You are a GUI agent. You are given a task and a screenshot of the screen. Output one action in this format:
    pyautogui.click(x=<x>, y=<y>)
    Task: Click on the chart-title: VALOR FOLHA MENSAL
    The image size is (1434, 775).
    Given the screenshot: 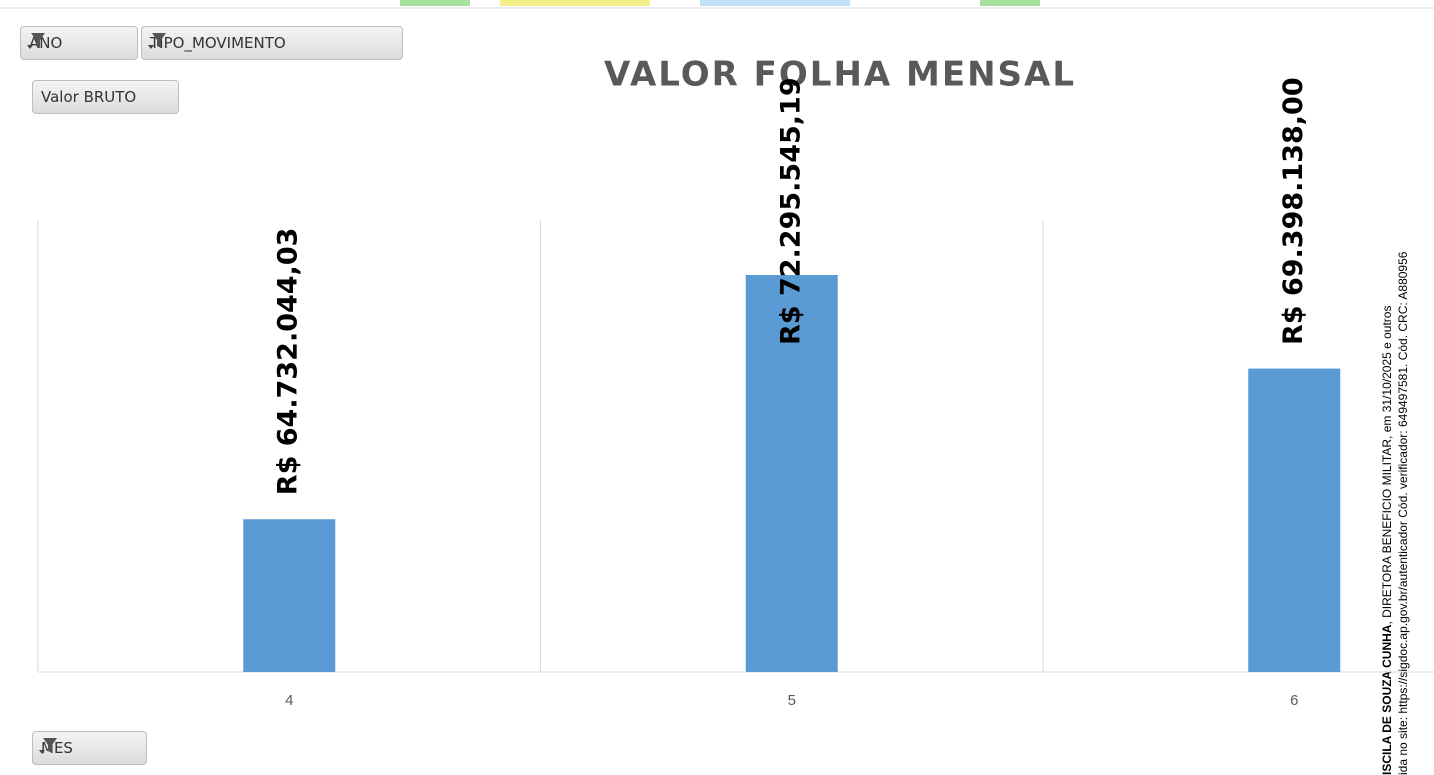 What is the action you would take?
    pyautogui.click(x=840, y=75)
    